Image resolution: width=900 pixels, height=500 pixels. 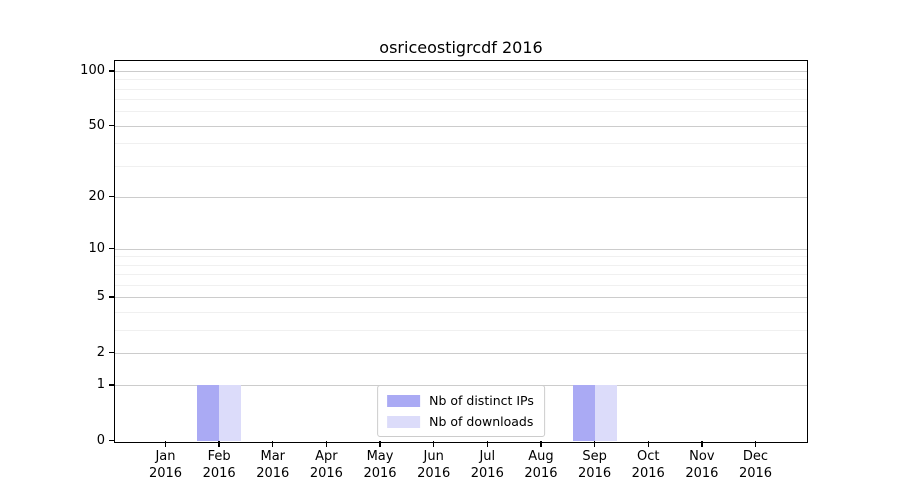 What do you see at coordinates (487, 465) in the screenshot?
I see `x-tick-label: Jul 2016` at bounding box center [487, 465].